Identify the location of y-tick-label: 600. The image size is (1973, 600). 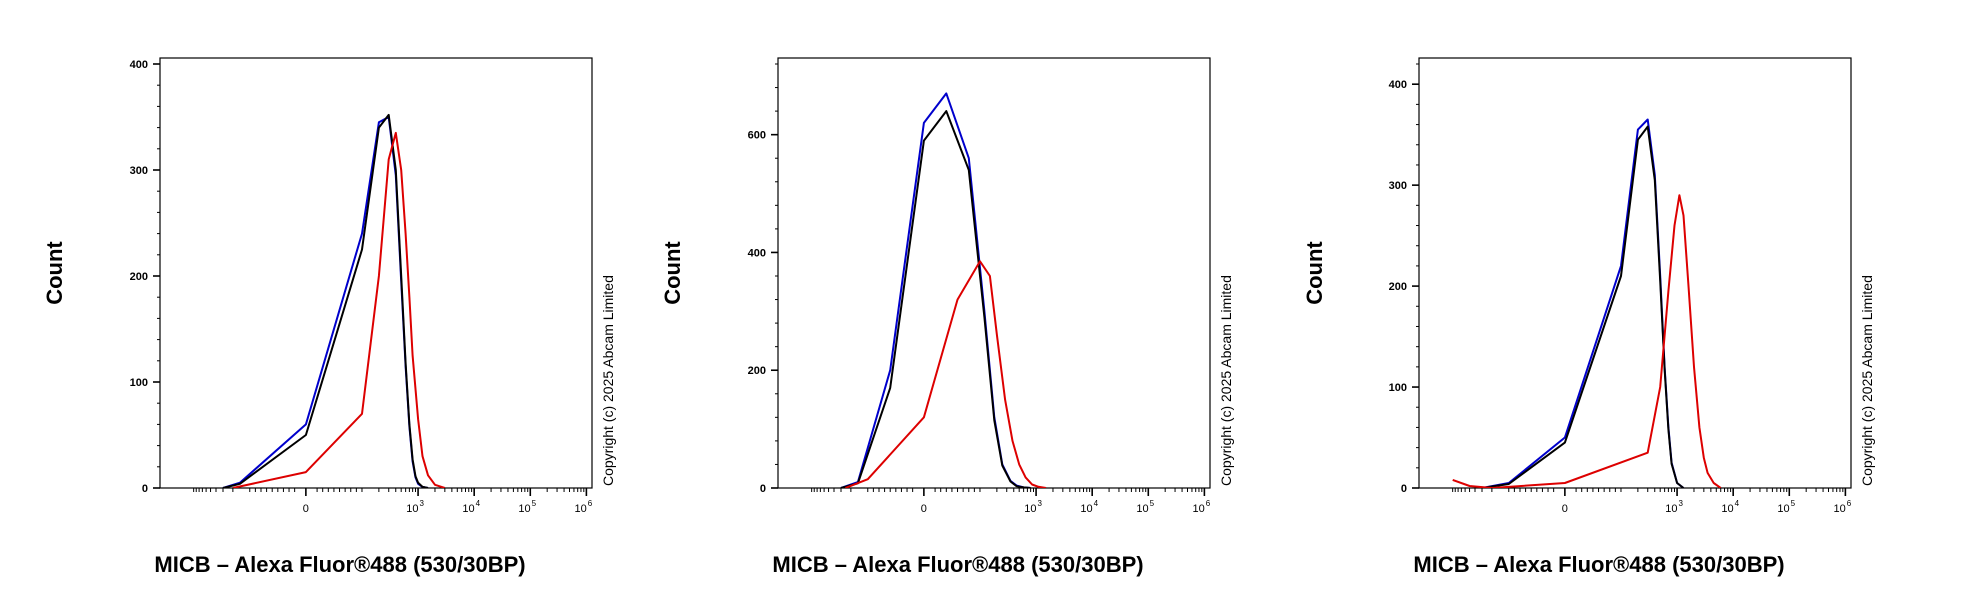
(757, 136).